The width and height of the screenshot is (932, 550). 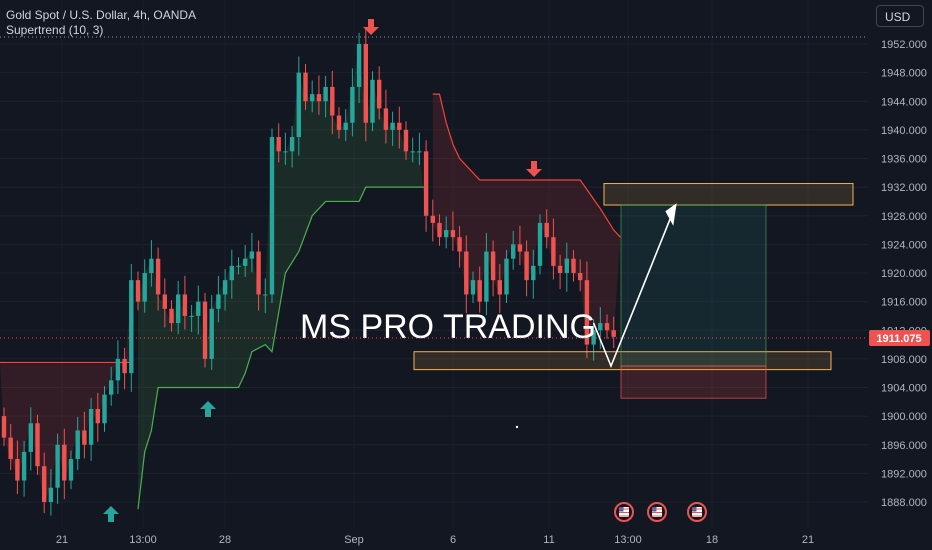 What do you see at coordinates (693, 382) in the screenshot?
I see `stop-area` at bounding box center [693, 382].